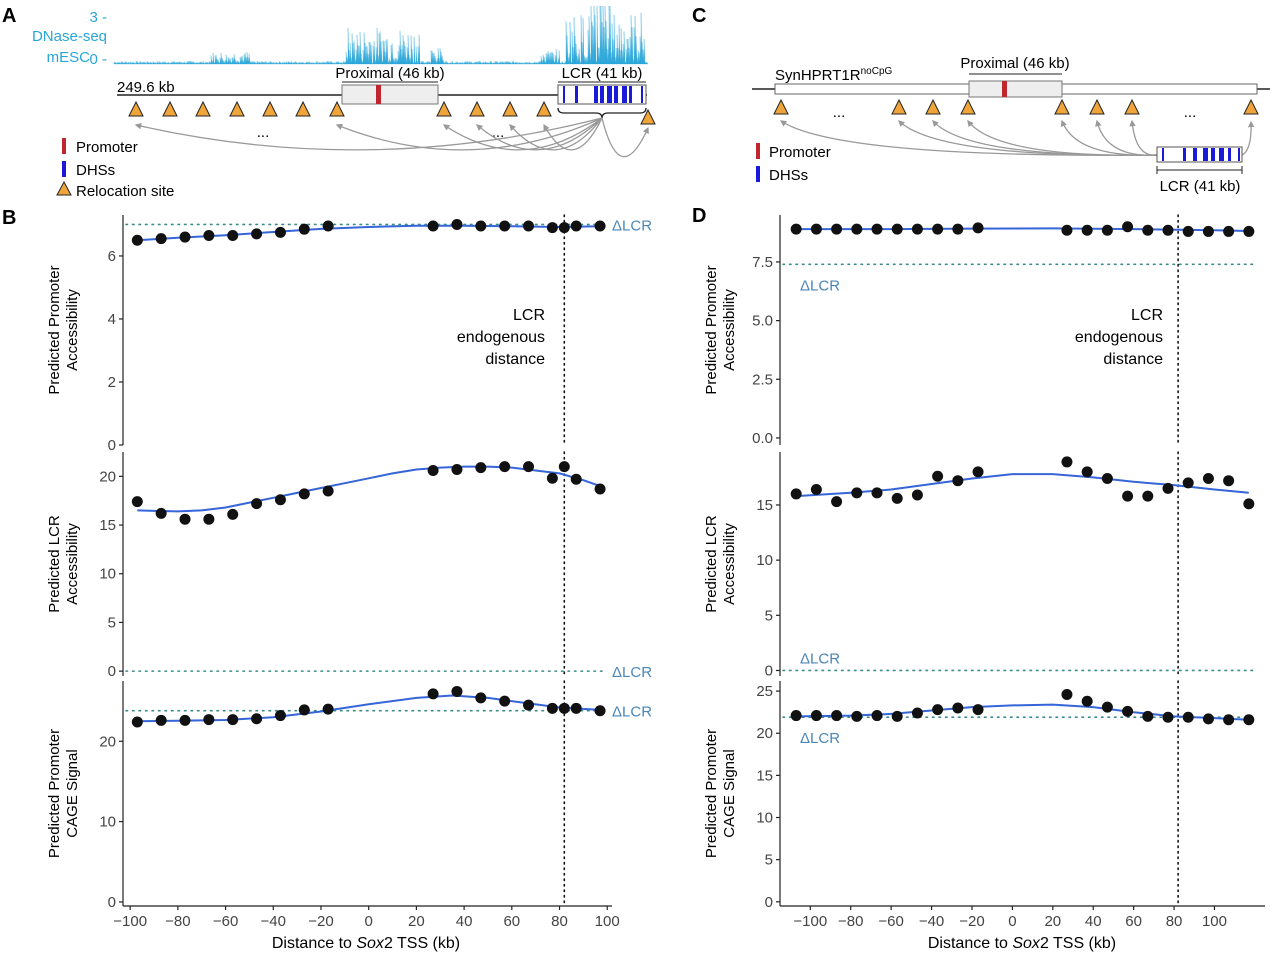 The width and height of the screenshot is (1280, 961). Describe the element at coordinates (1015, 89) in the screenshot. I see `proximal-box-c` at that location.